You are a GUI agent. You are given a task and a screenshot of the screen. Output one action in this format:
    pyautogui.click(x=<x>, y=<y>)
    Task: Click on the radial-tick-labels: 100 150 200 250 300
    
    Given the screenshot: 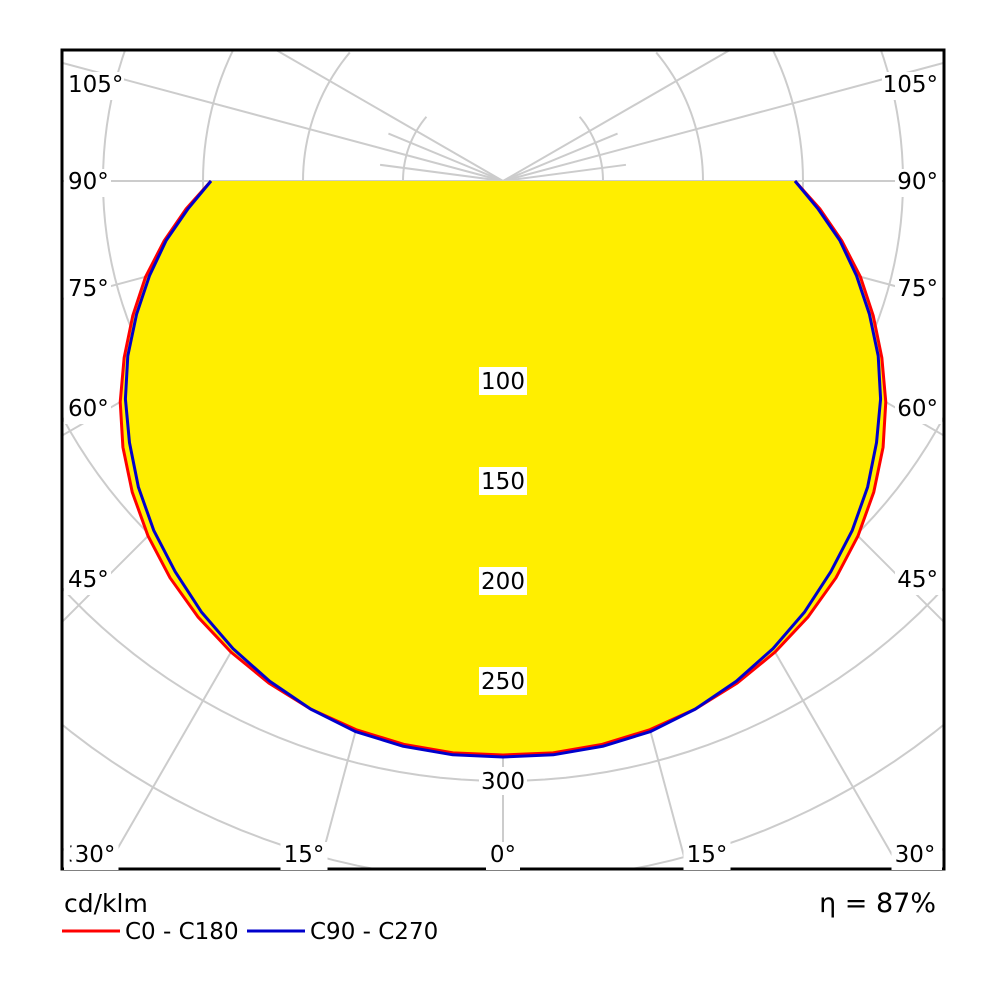 What is the action you would take?
    pyautogui.click(x=503, y=581)
    